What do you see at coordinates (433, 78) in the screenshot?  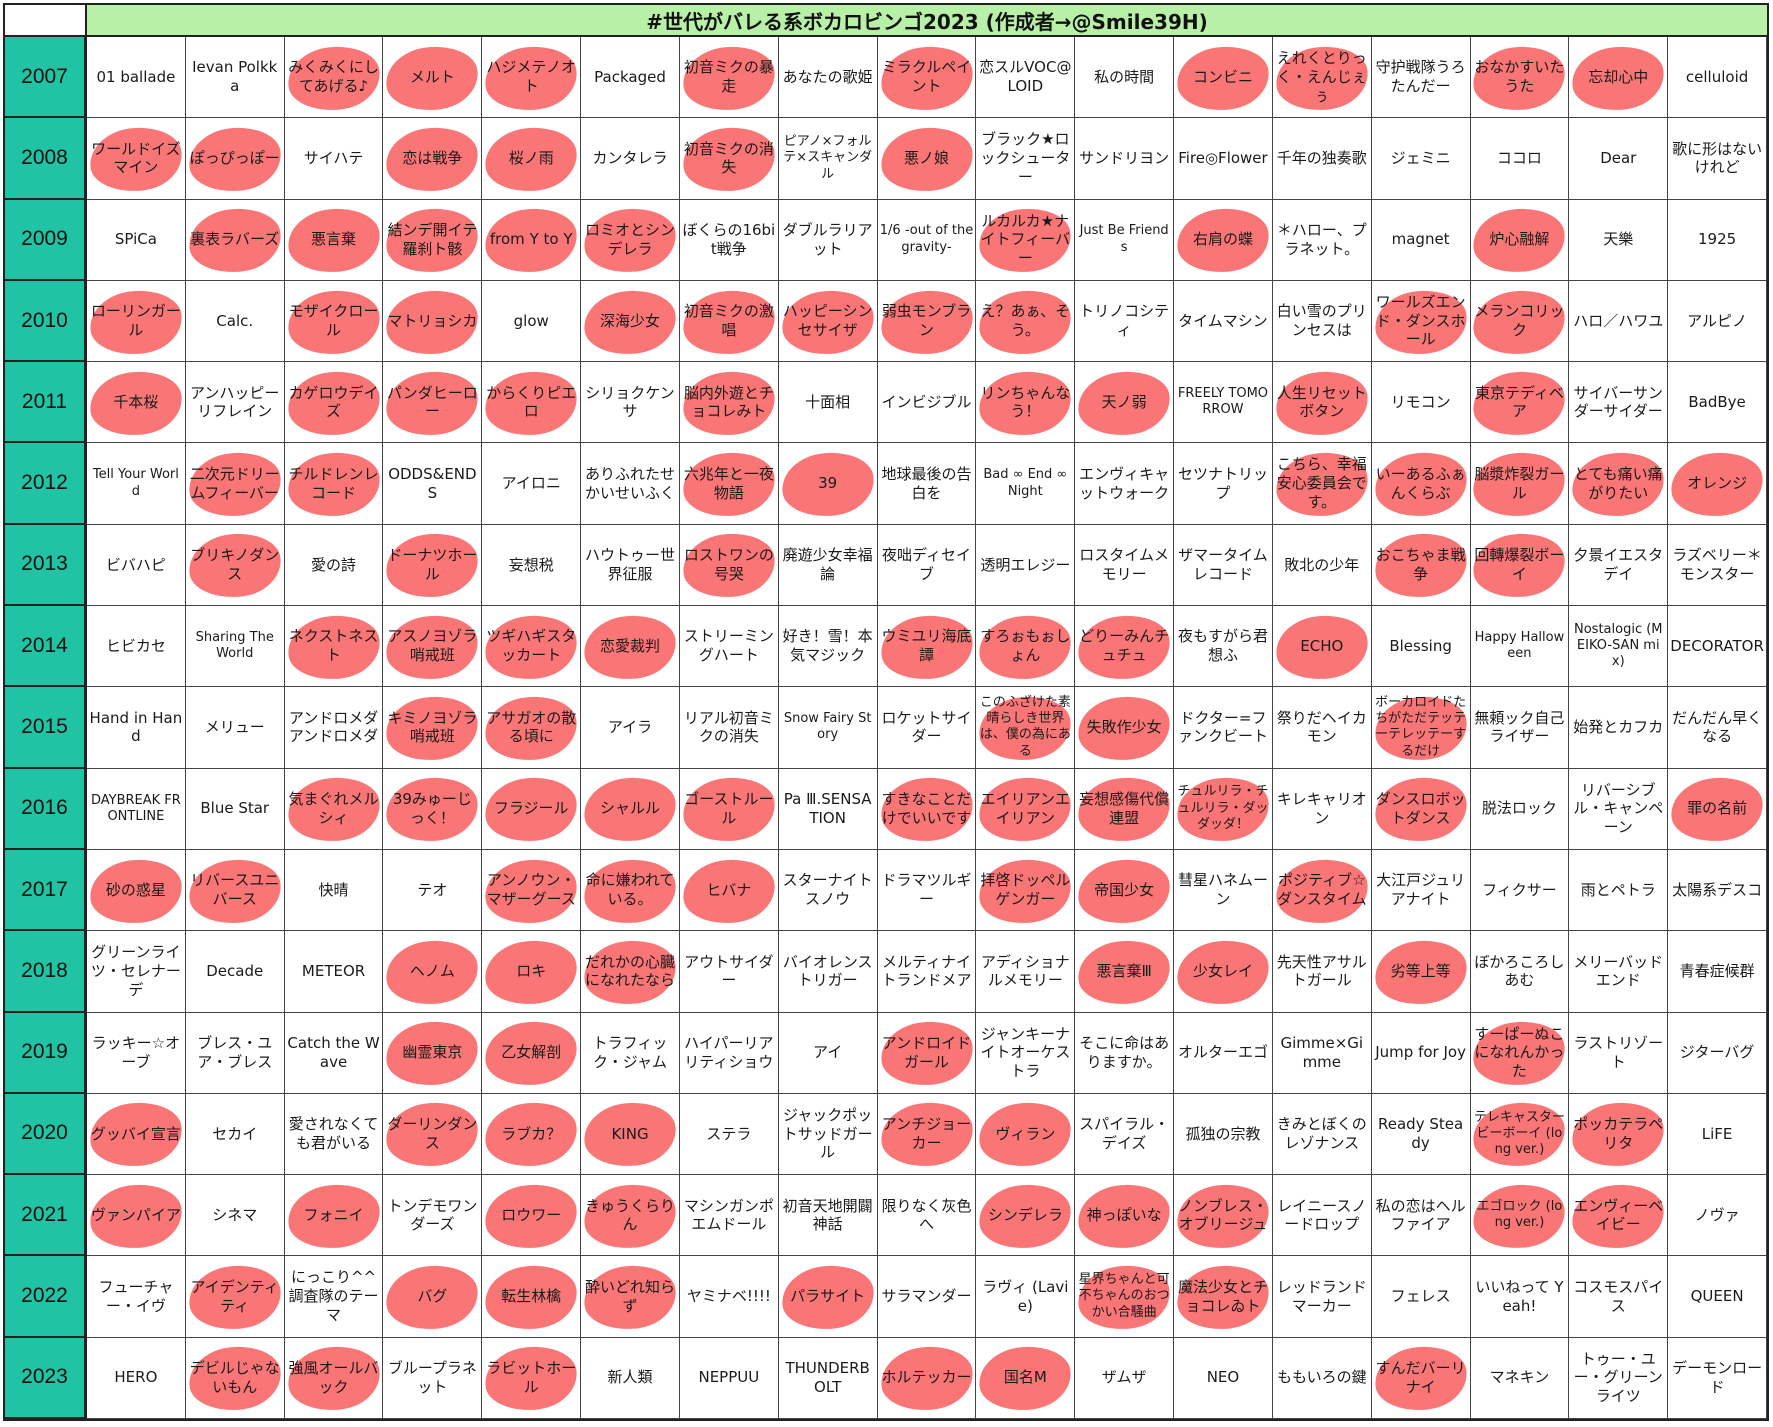 I see `bingo-cell-marked: メルト` at bounding box center [433, 78].